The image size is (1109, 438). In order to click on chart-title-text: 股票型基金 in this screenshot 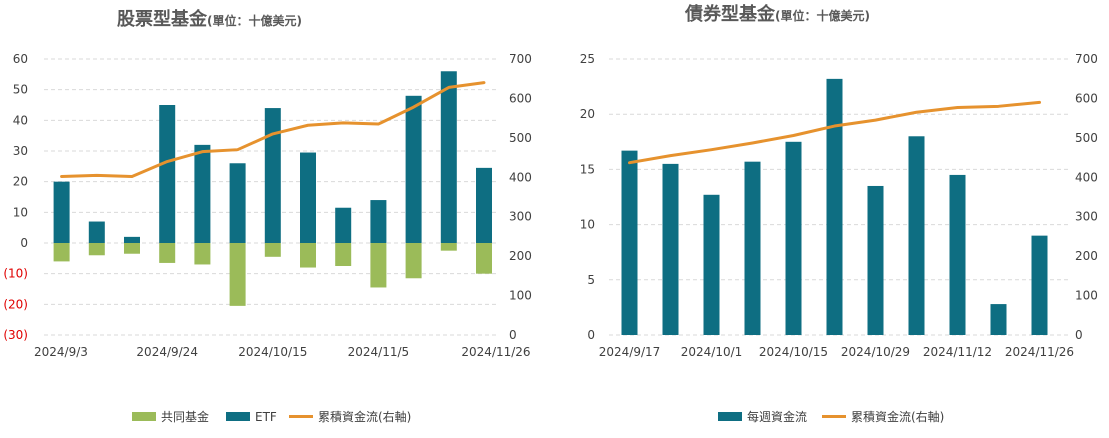, I will do `click(162, 19)`.